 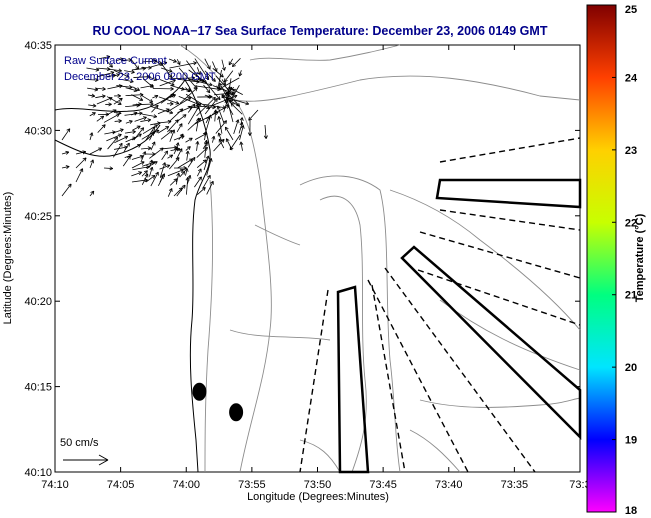 I want to click on beam-dashed-line, so click(x=460, y=370).